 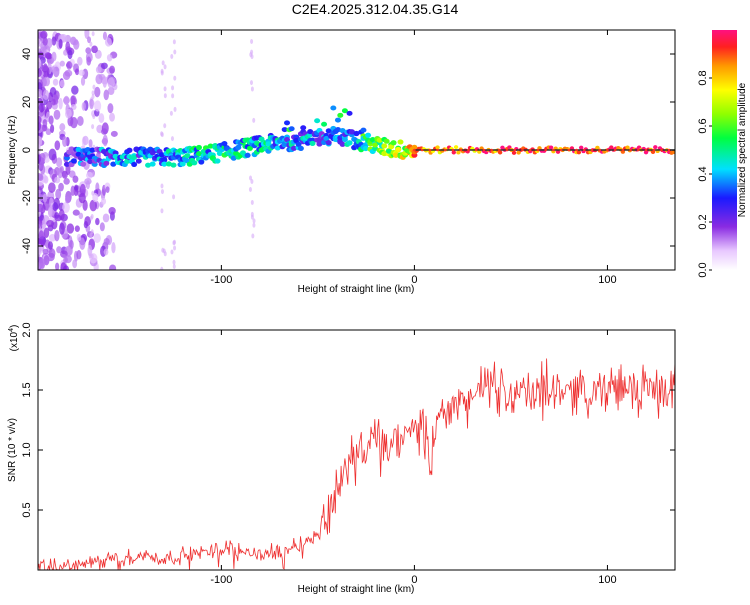 What do you see at coordinates (742, 149) in the screenshot?
I see `colorbar-label: Normalized spectral amplitude` at bounding box center [742, 149].